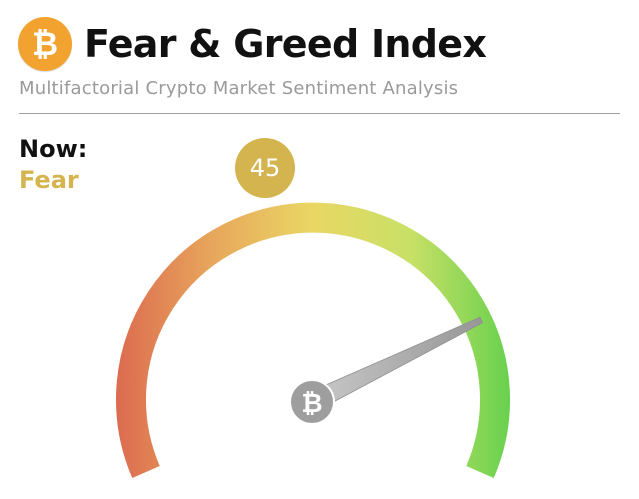  What do you see at coordinates (319, 113) in the screenshot?
I see `header-divider` at bounding box center [319, 113].